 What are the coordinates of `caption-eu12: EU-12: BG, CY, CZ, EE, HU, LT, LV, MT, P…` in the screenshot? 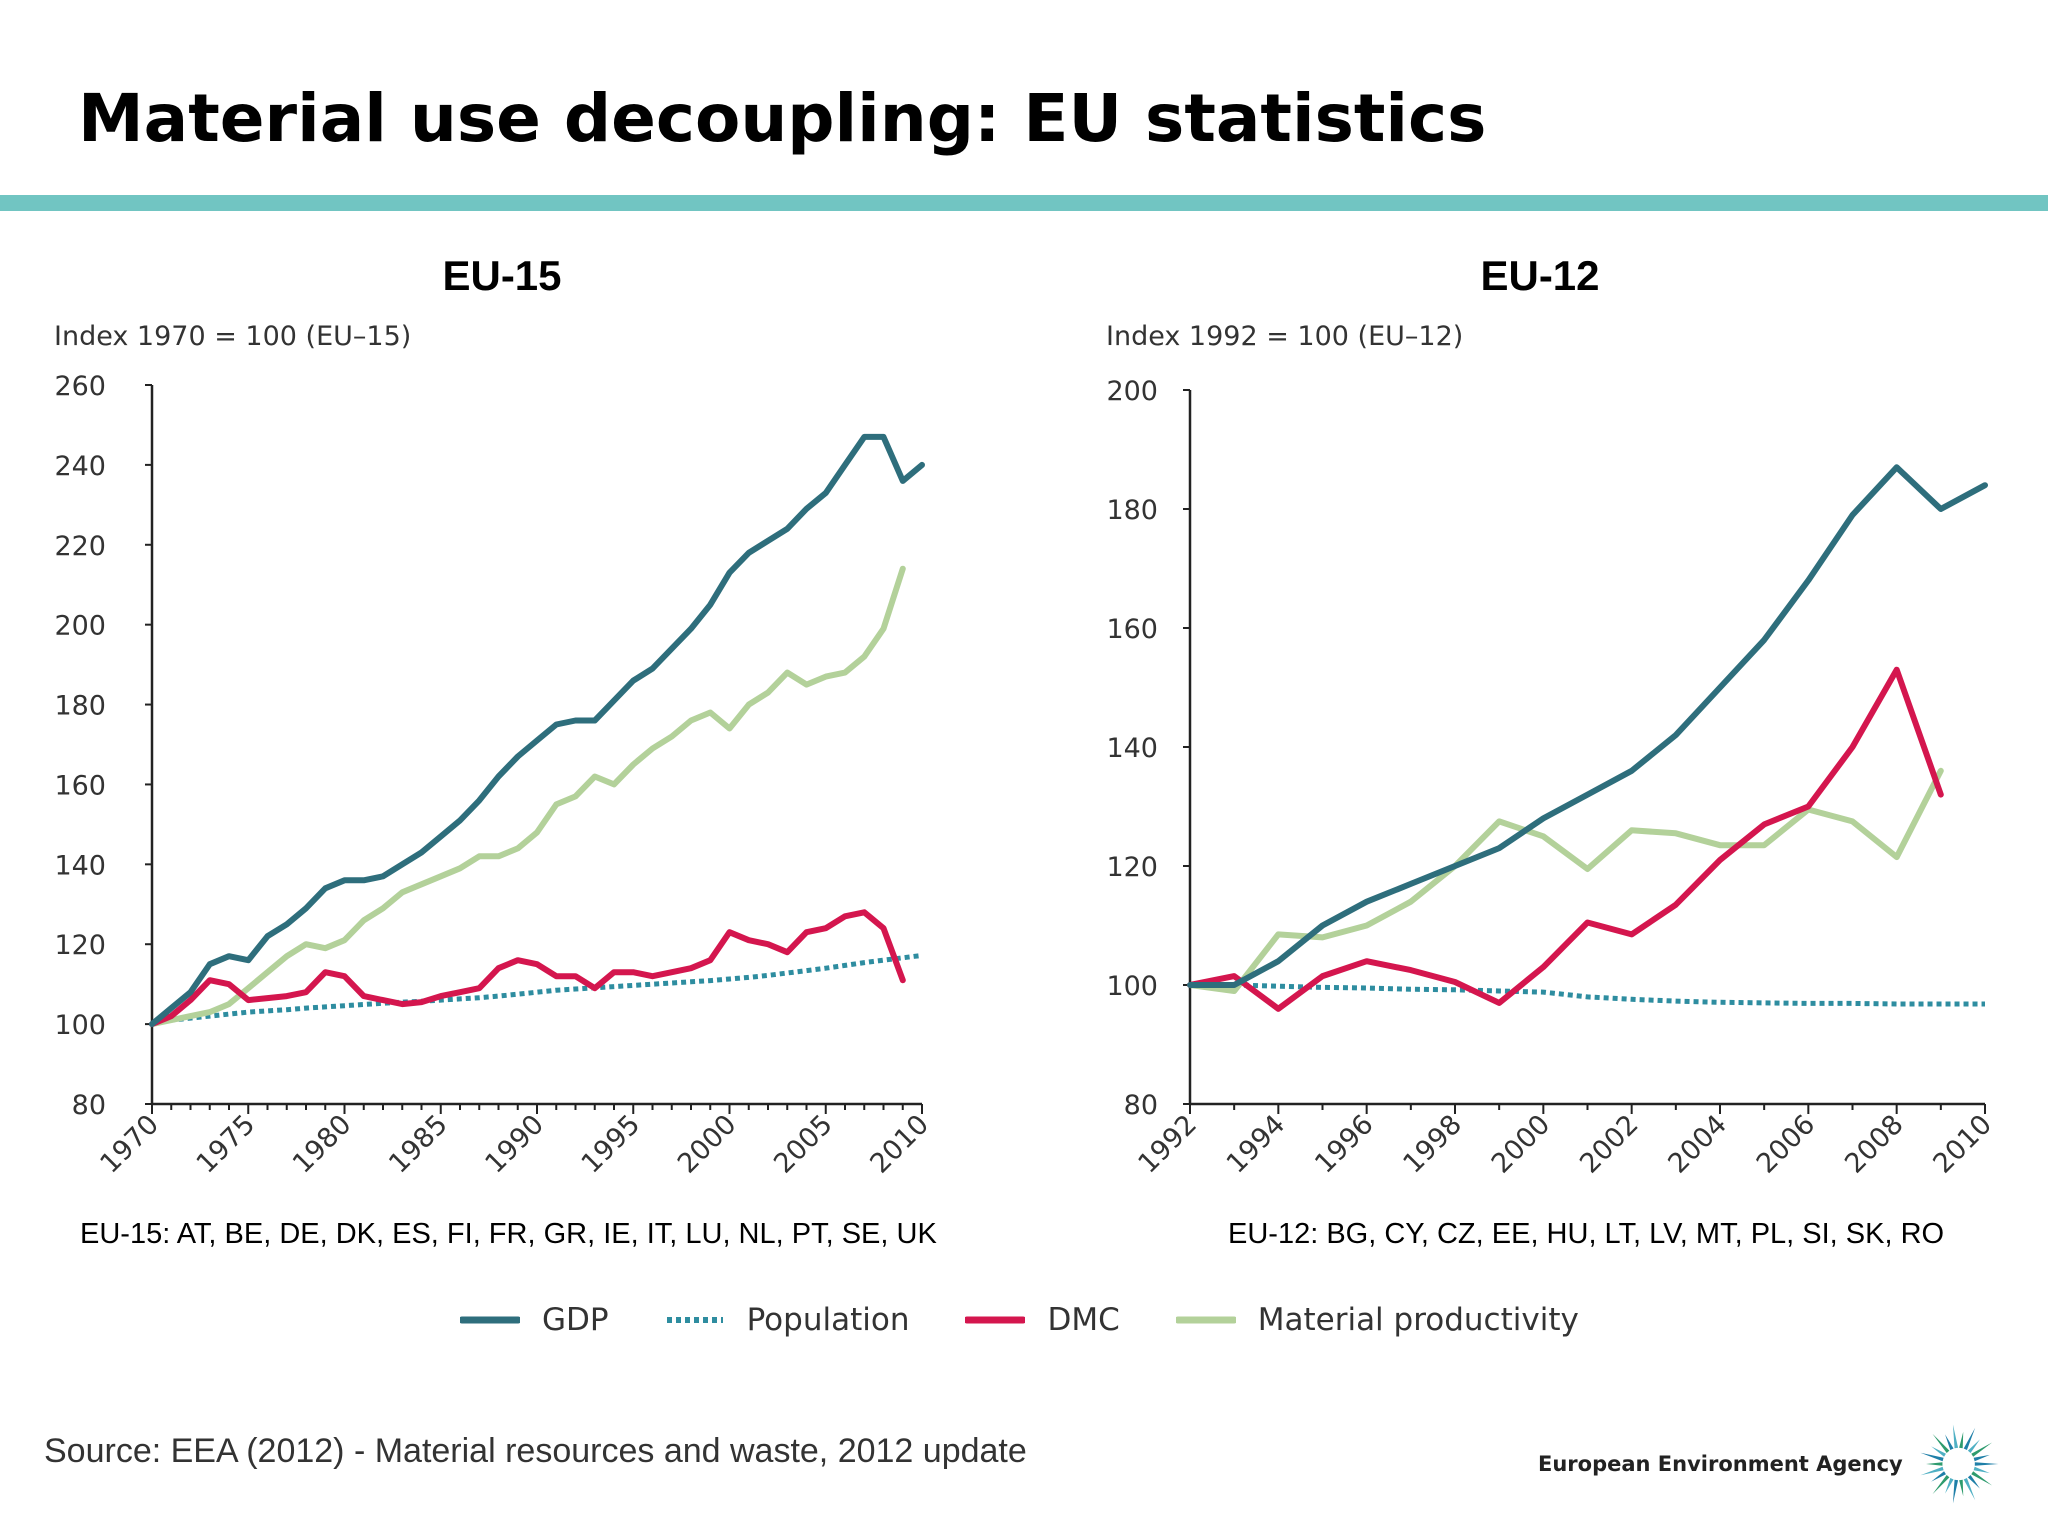 It's located at (1586, 1234).